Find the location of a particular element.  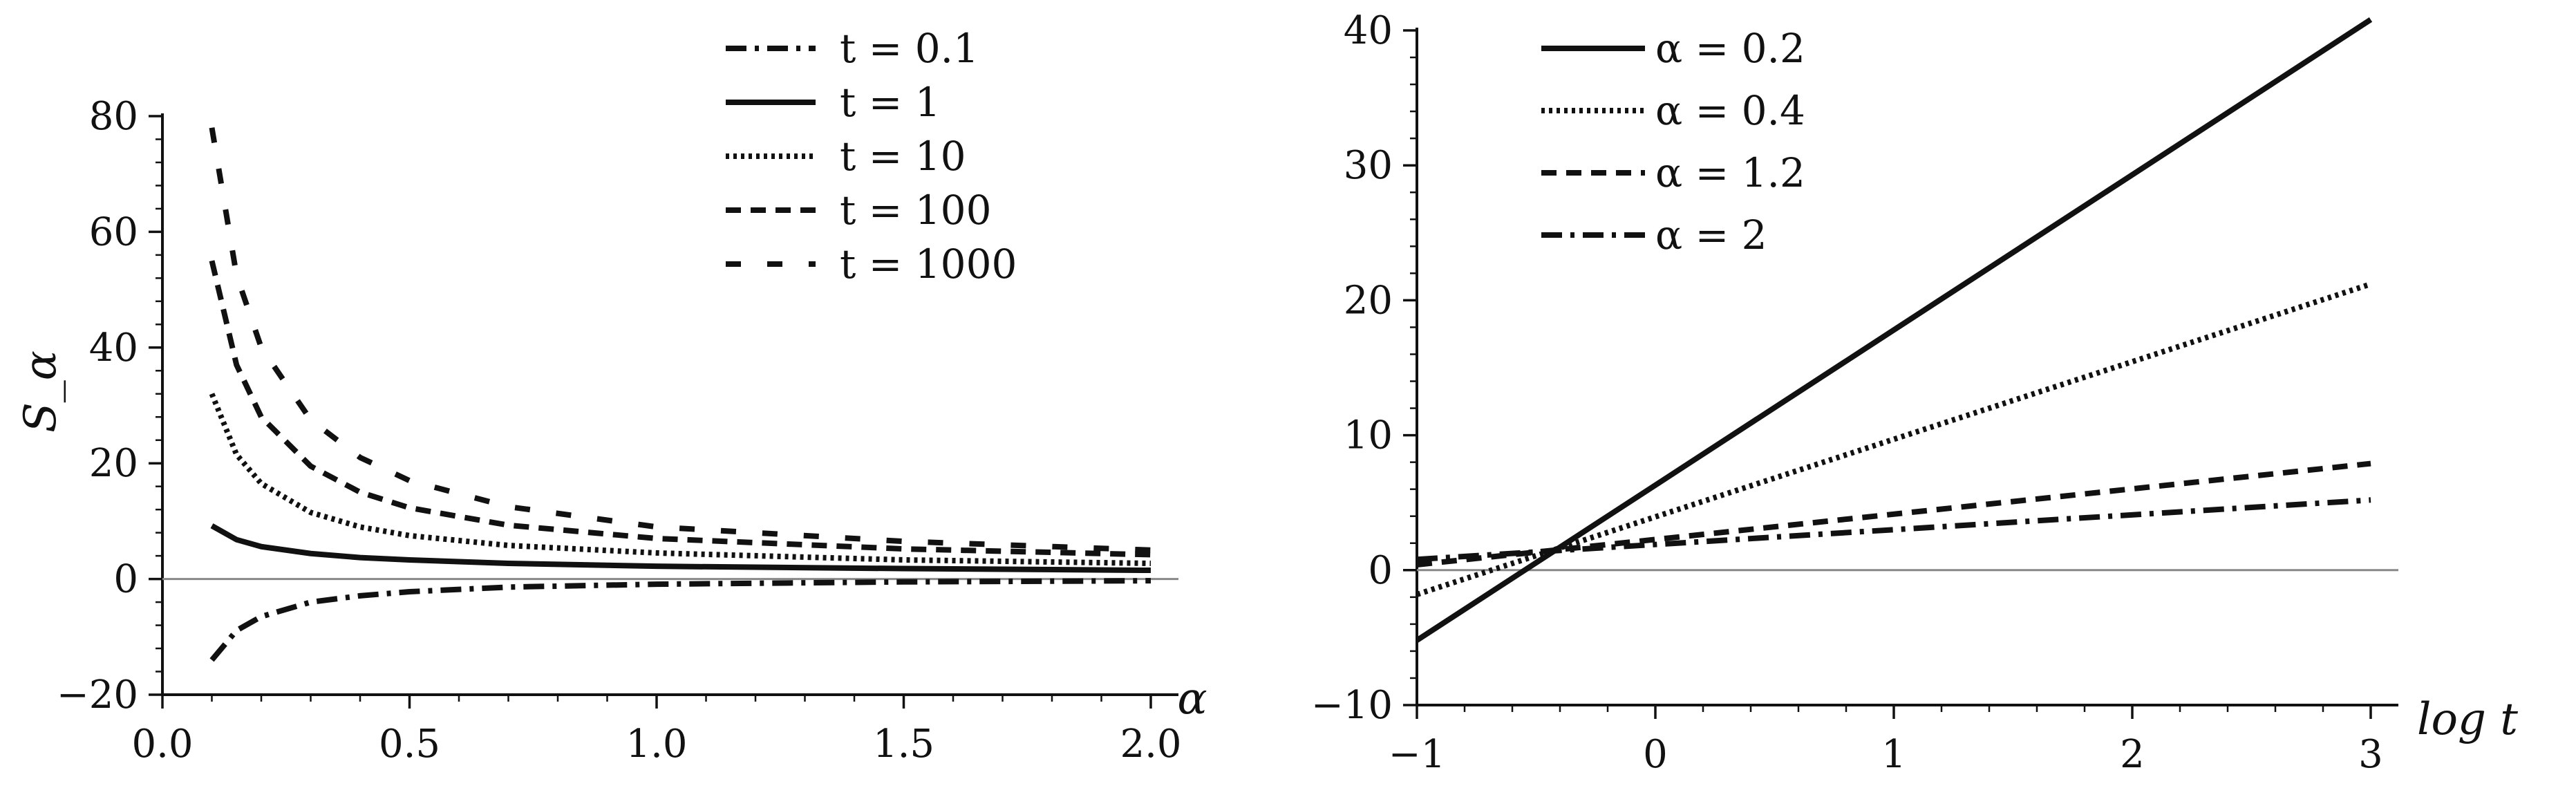

y-tick-label: −20 is located at coordinates (97, 695).